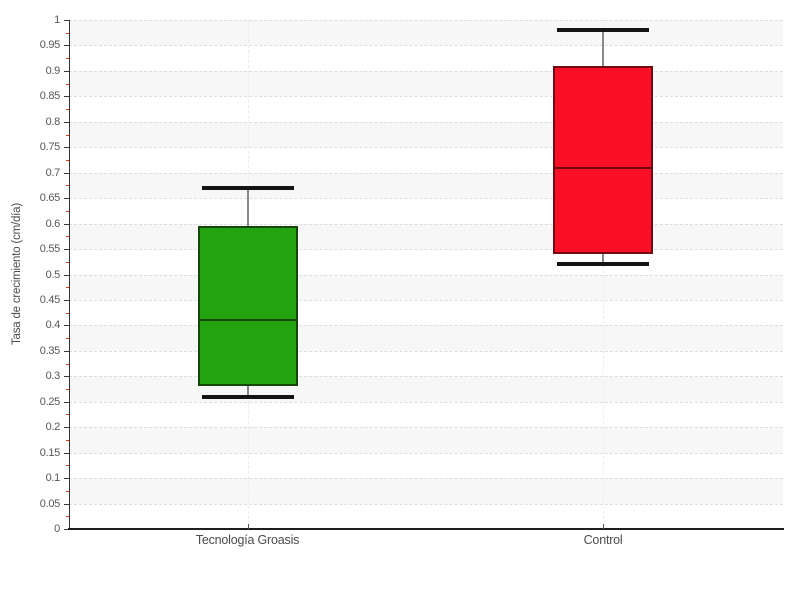 This screenshot has height=600, width=800. What do you see at coordinates (53, 121) in the screenshot?
I see `y-tick-label: 0.8` at bounding box center [53, 121].